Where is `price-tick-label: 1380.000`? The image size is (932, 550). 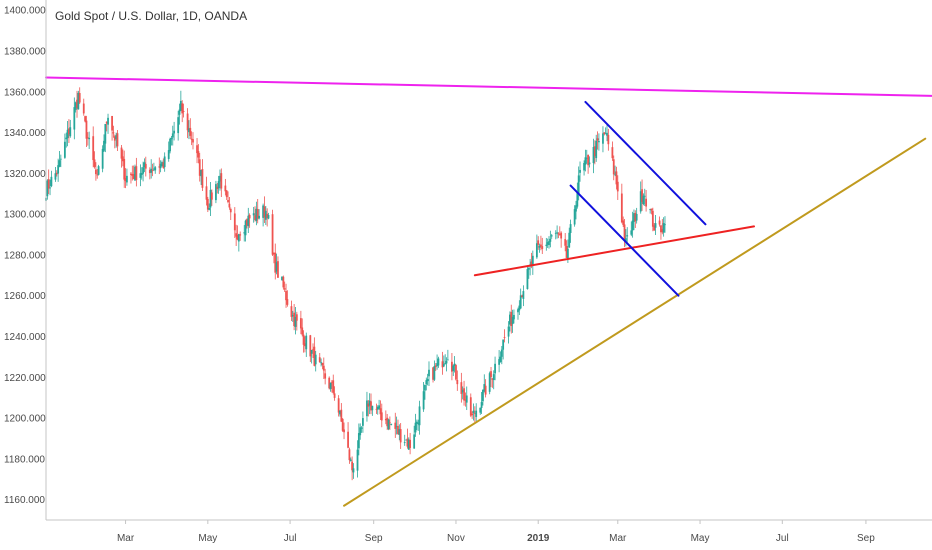
price-tick-label: 1380.000 is located at coordinates (25, 51).